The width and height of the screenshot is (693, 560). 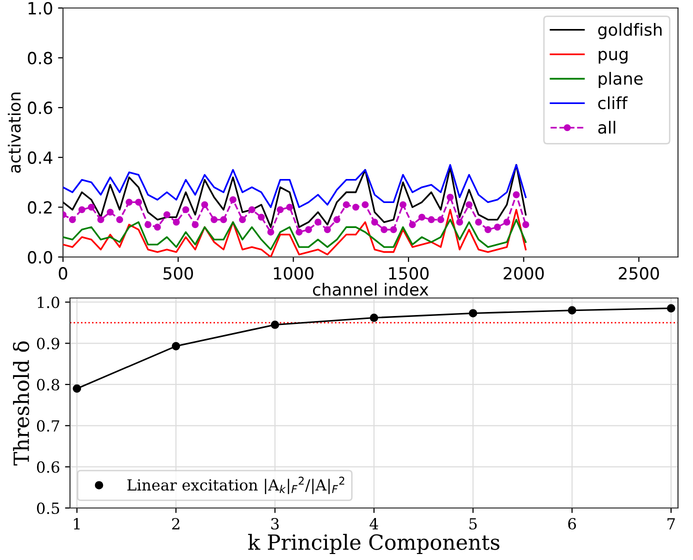 I want to click on x-tick-label: 0, so click(x=63, y=273).